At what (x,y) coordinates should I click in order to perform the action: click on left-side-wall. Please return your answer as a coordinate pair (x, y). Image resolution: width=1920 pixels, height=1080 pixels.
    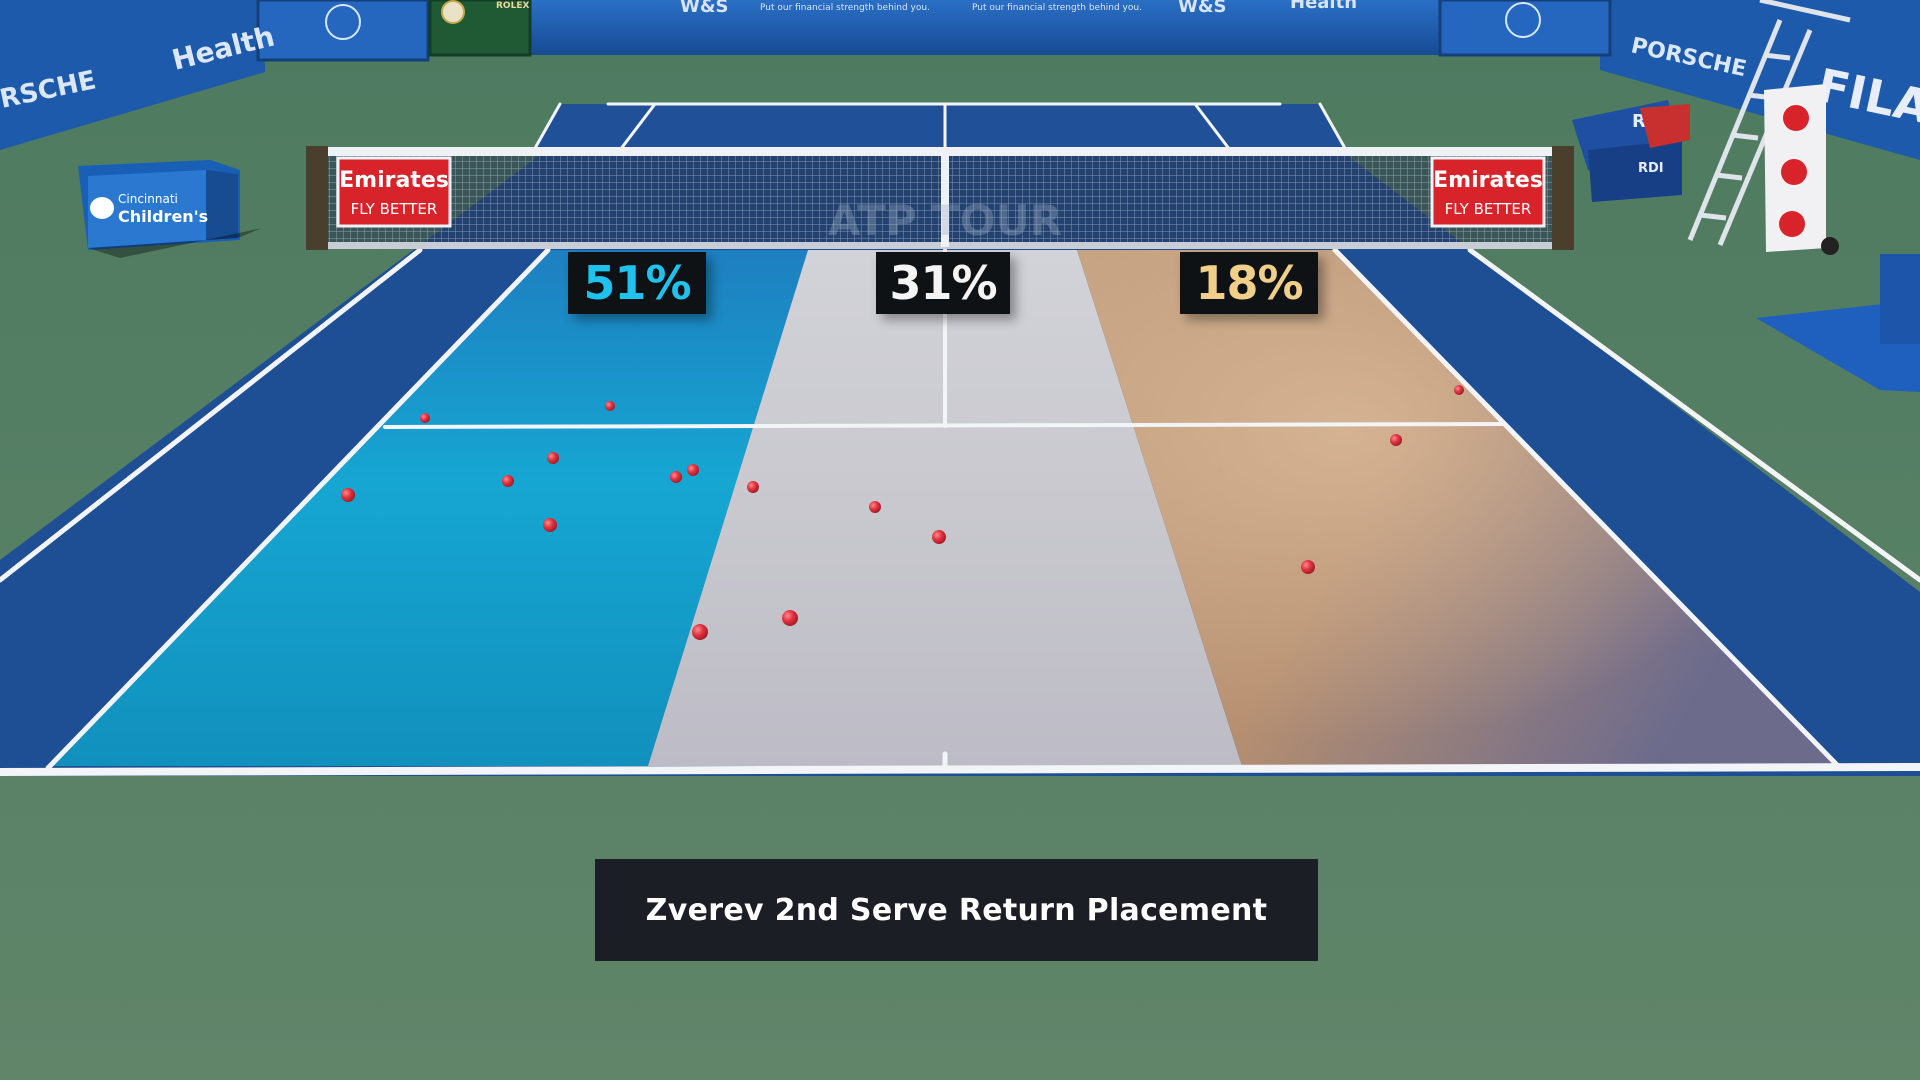
    Looking at the image, I should click on (132, 75).